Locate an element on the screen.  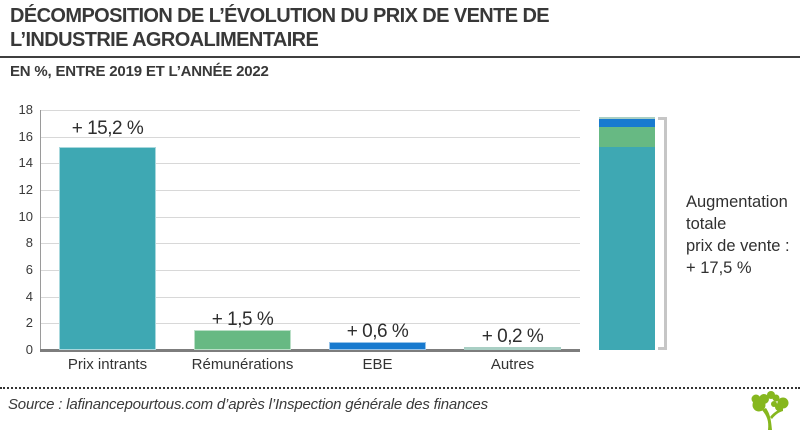
y-tick-label: 6 is located at coordinates (29, 269).